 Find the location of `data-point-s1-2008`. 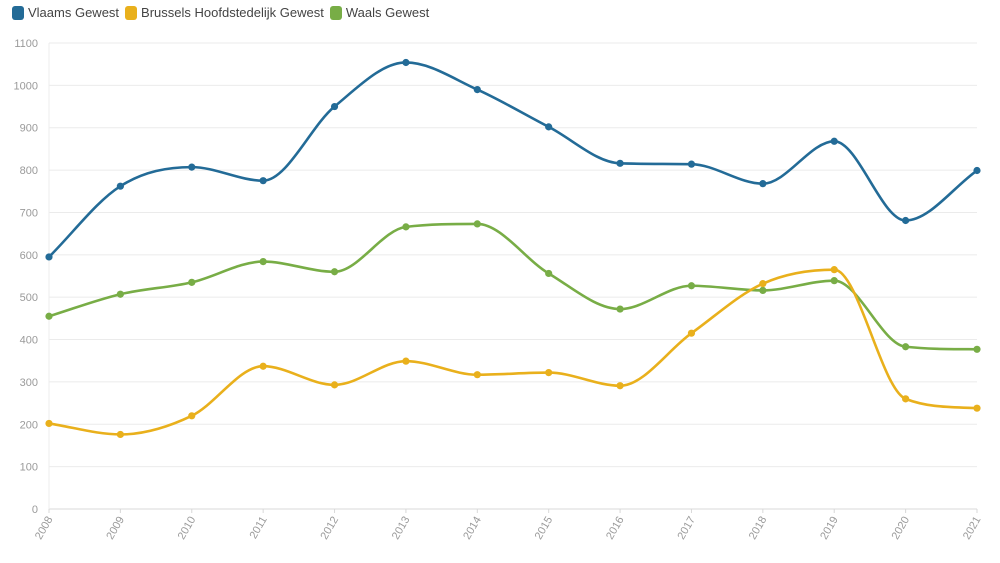

data-point-s1-2008 is located at coordinates (49, 423).